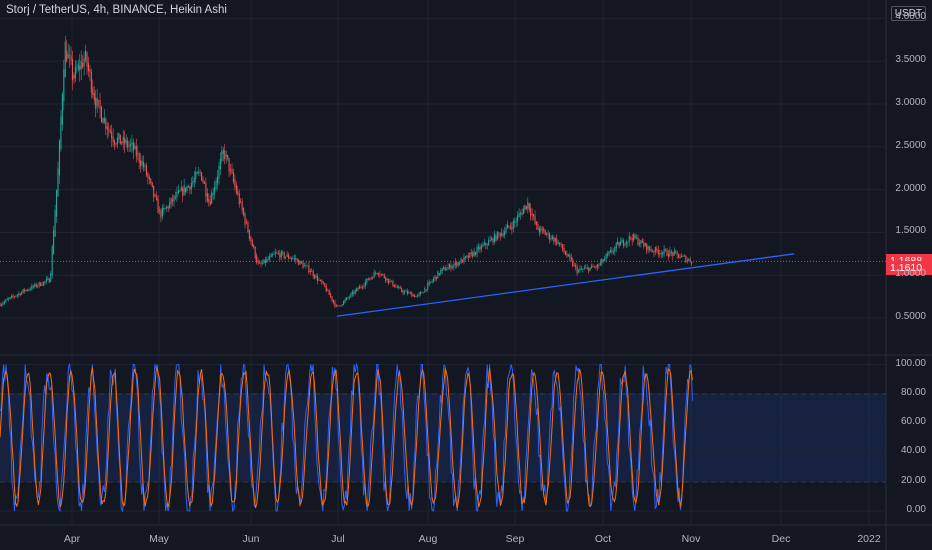 The width and height of the screenshot is (932, 550). I want to click on stoch-y-tick-label: 100.00, so click(910, 363).